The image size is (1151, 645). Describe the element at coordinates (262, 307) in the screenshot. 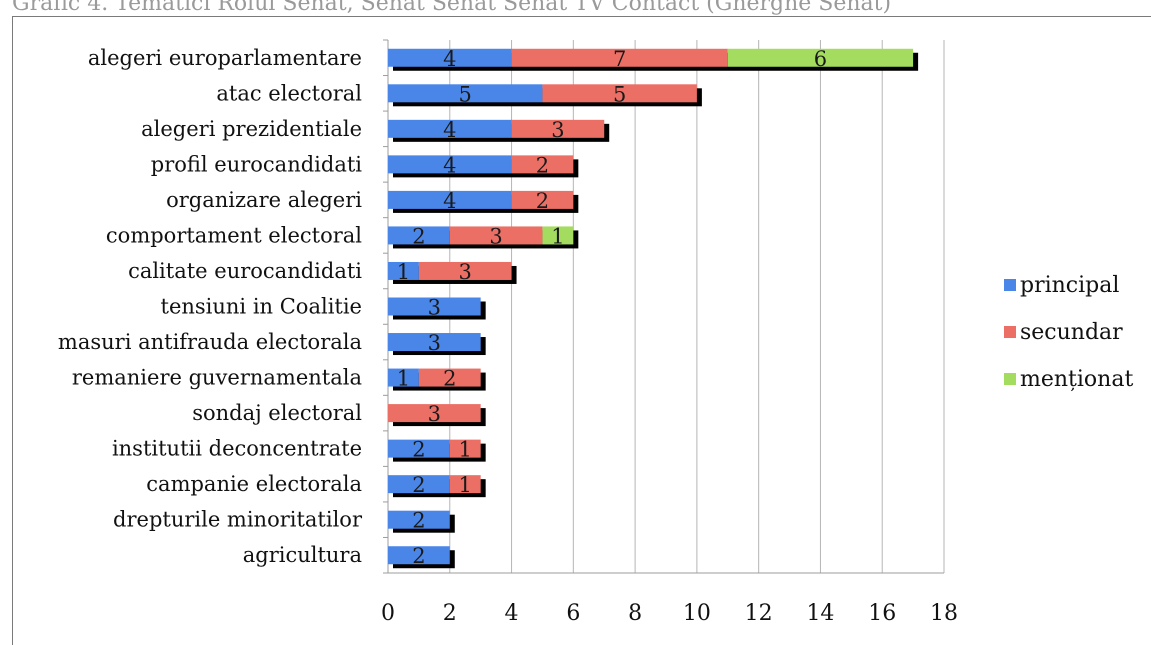

I see `category-label: tensiuni in Coalitie` at that location.